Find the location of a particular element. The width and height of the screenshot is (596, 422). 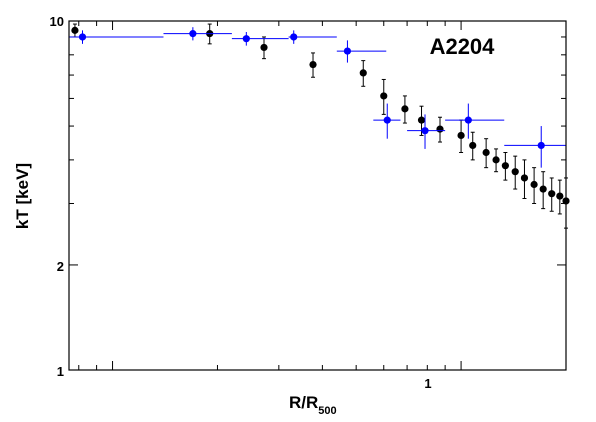

cluster-name-annotation: A2204 is located at coordinates (463, 46).